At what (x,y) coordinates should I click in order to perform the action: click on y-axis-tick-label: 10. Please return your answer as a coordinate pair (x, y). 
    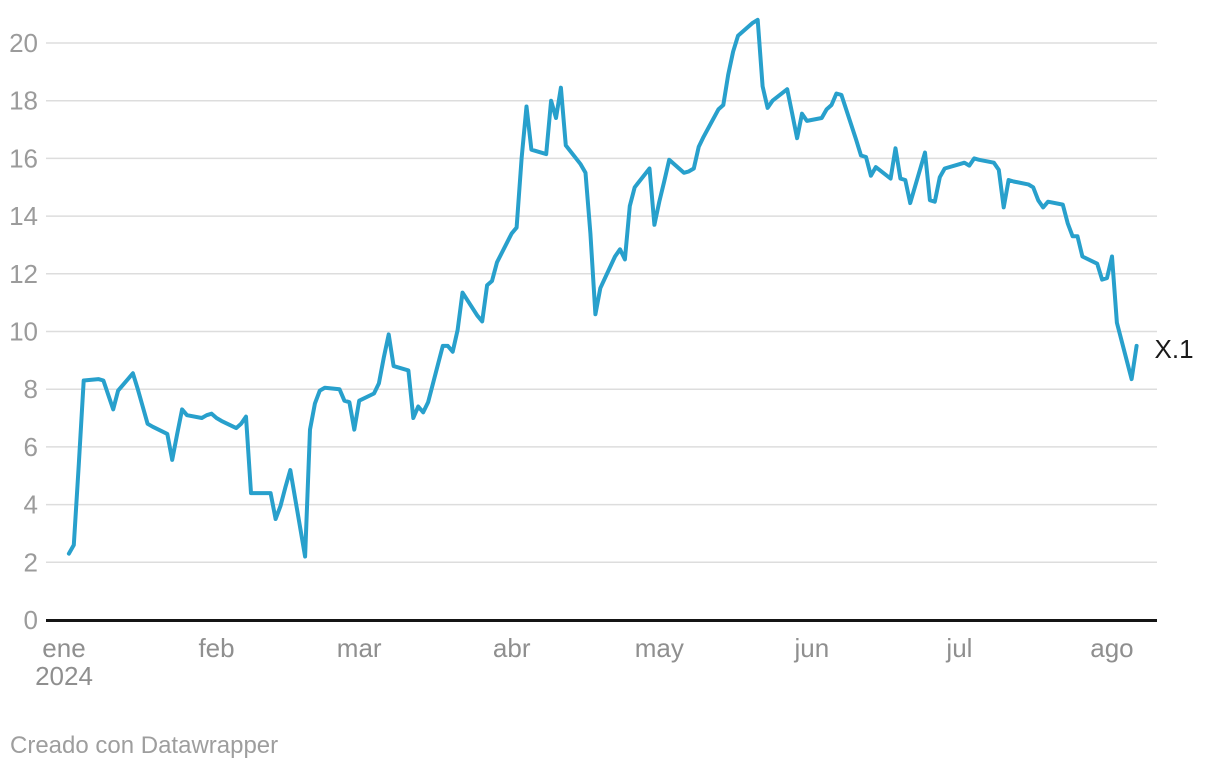
    Looking at the image, I should click on (23, 332).